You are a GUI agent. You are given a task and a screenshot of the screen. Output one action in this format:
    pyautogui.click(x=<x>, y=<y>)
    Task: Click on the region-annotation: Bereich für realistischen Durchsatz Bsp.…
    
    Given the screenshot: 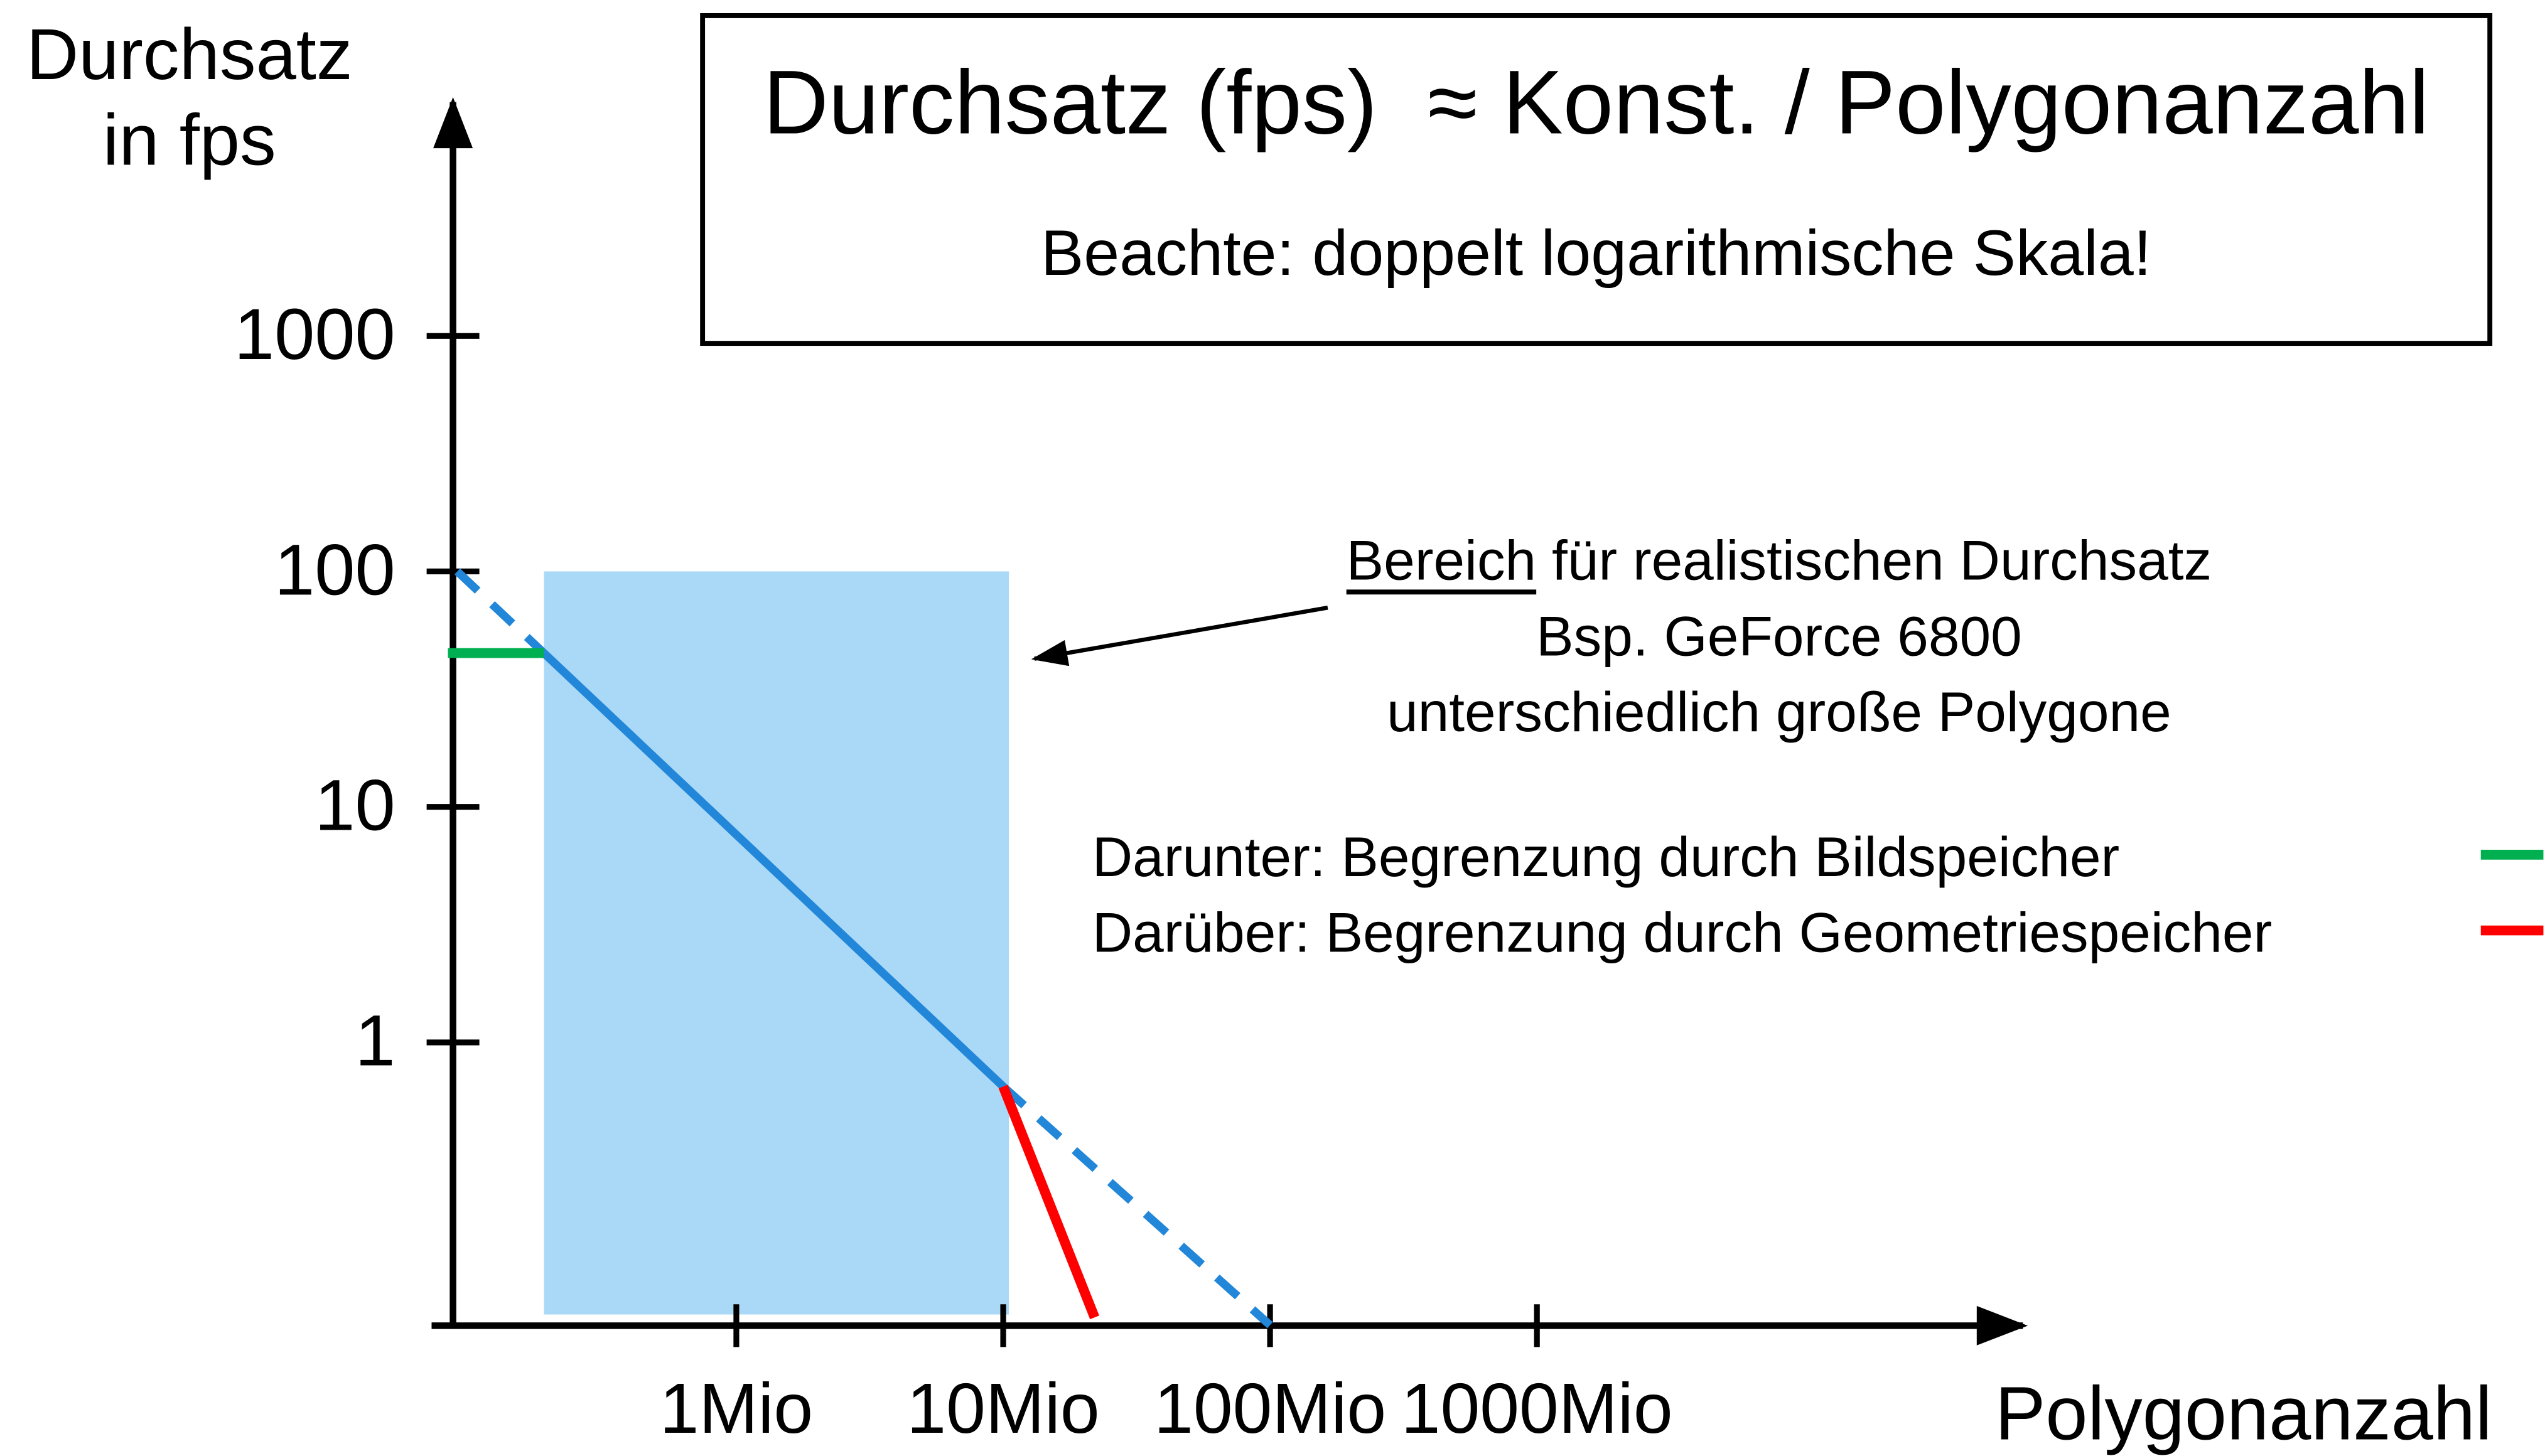 What is the action you would take?
    pyautogui.click(x=1779, y=637)
    